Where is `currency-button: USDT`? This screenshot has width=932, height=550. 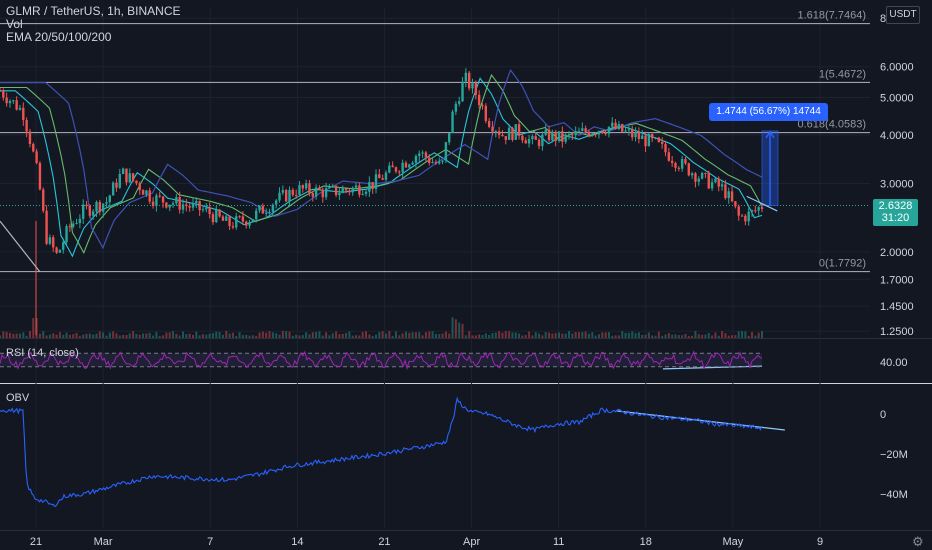 currency-button: USDT is located at coordinates (903, 15).